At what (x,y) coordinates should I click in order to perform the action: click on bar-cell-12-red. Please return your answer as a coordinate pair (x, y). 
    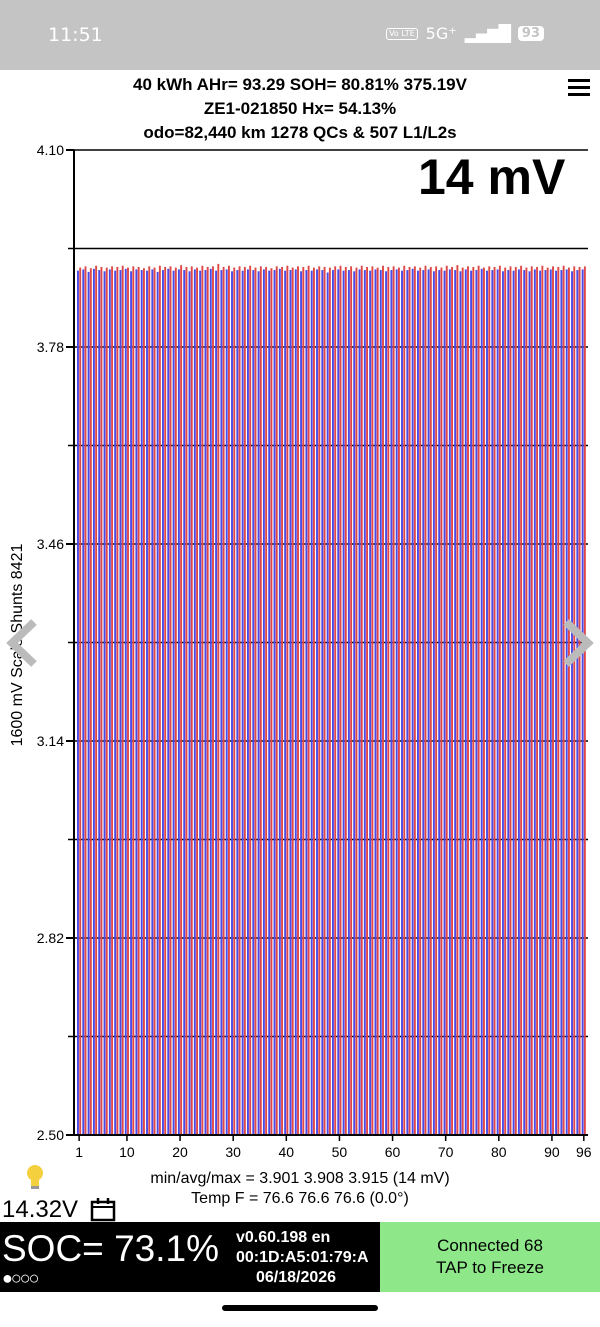
    Looking at the image, I should click on (138, 700).